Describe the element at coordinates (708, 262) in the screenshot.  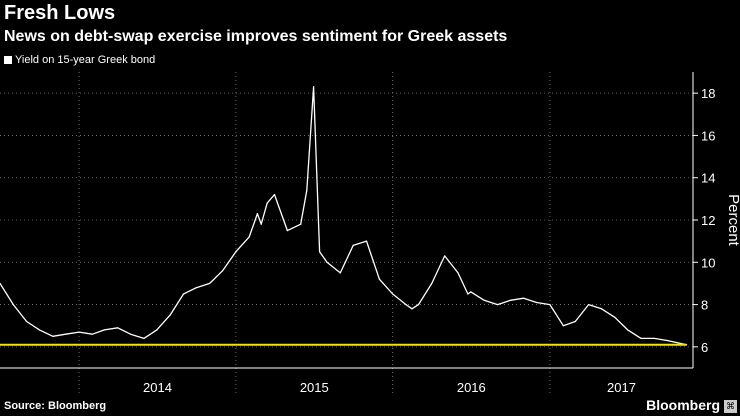
I see `y-tick-label: 10` at that location.